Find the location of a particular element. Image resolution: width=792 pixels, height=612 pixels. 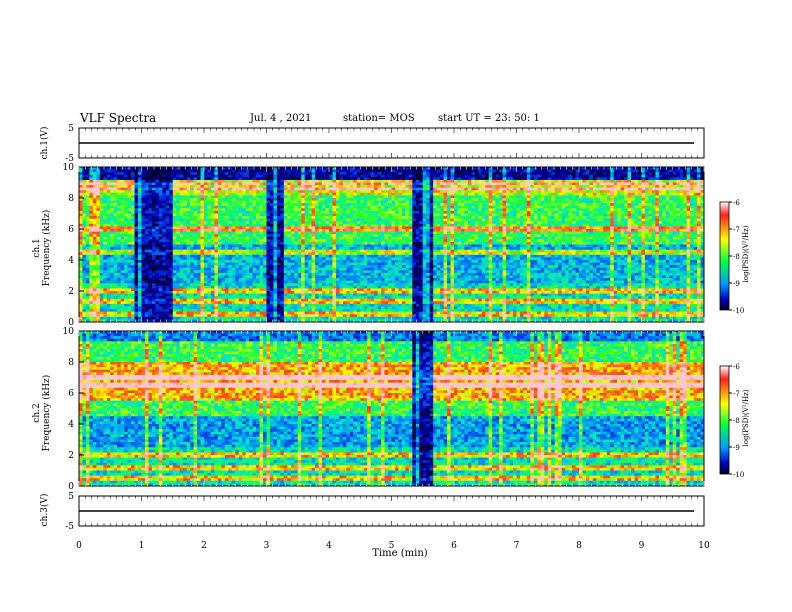

date-label: Jul. 4 , 2021 is located at coordinates (280, 118).